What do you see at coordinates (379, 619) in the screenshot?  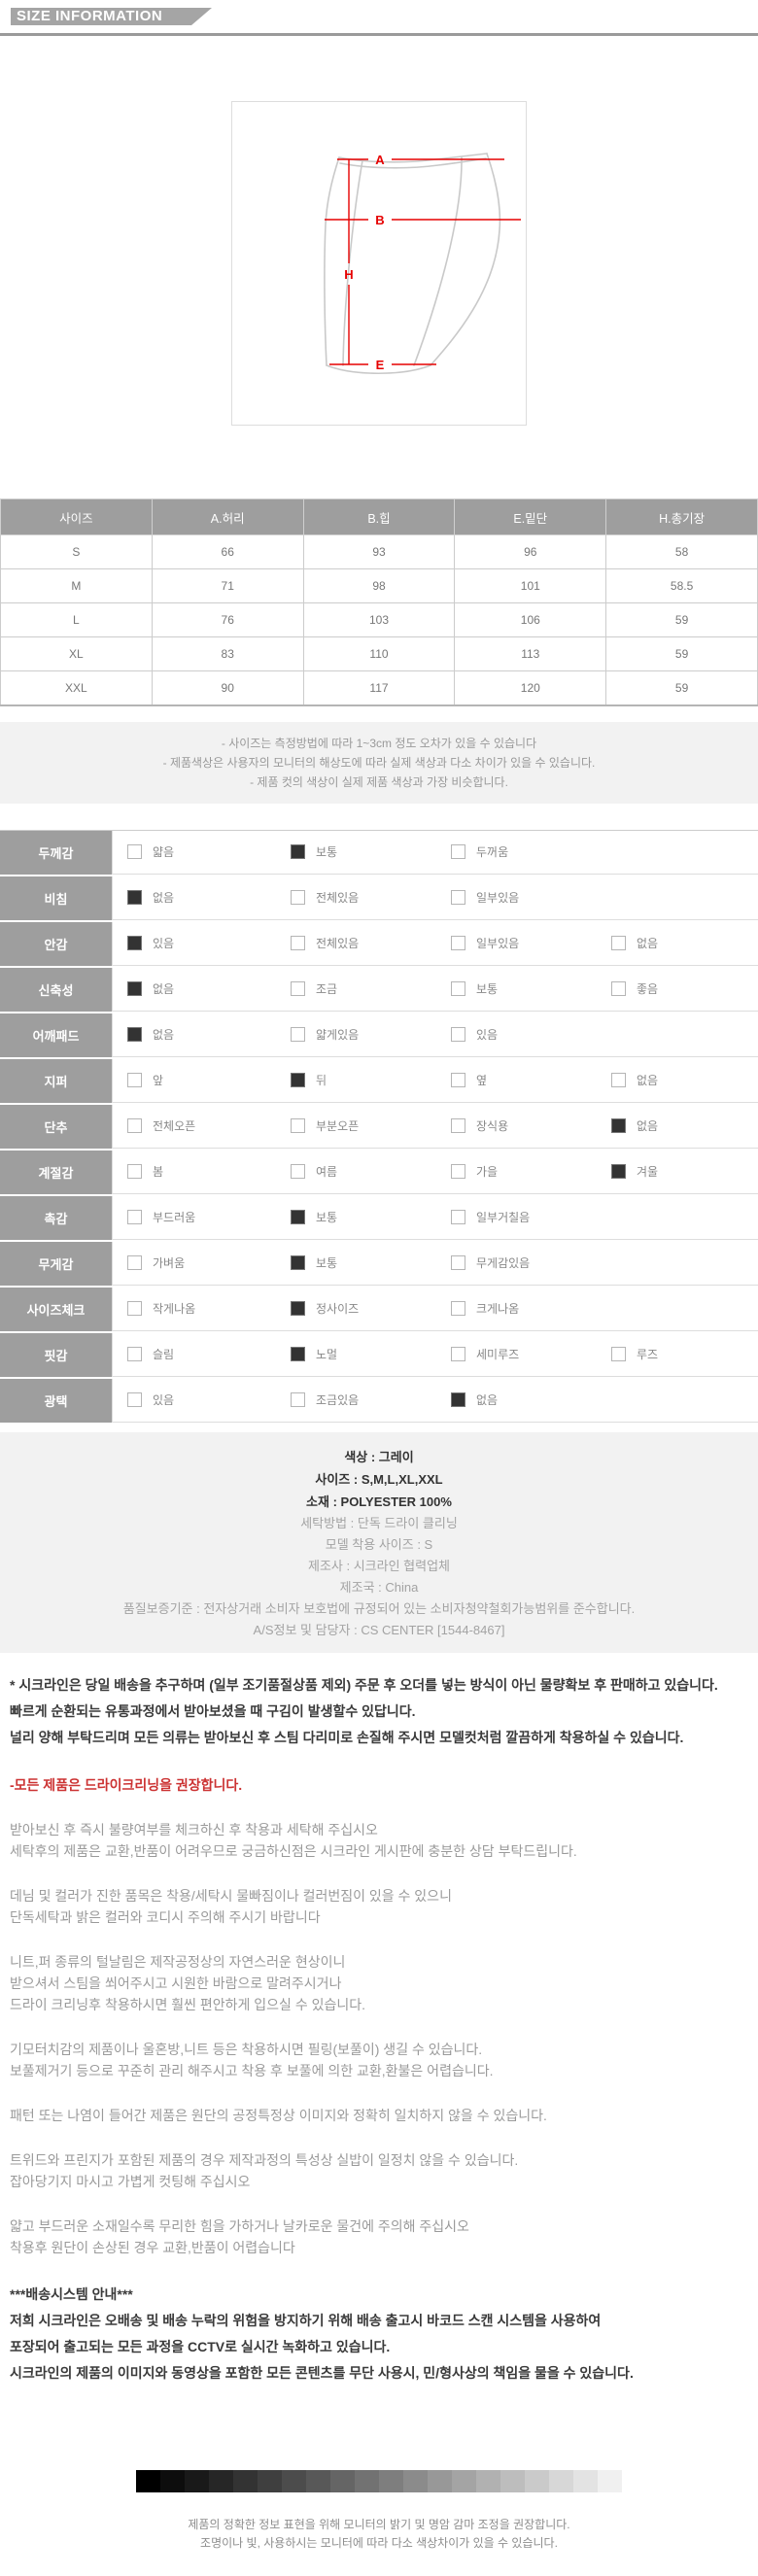 I see `size-table-cell: 103` at bounding box center [379, 619].